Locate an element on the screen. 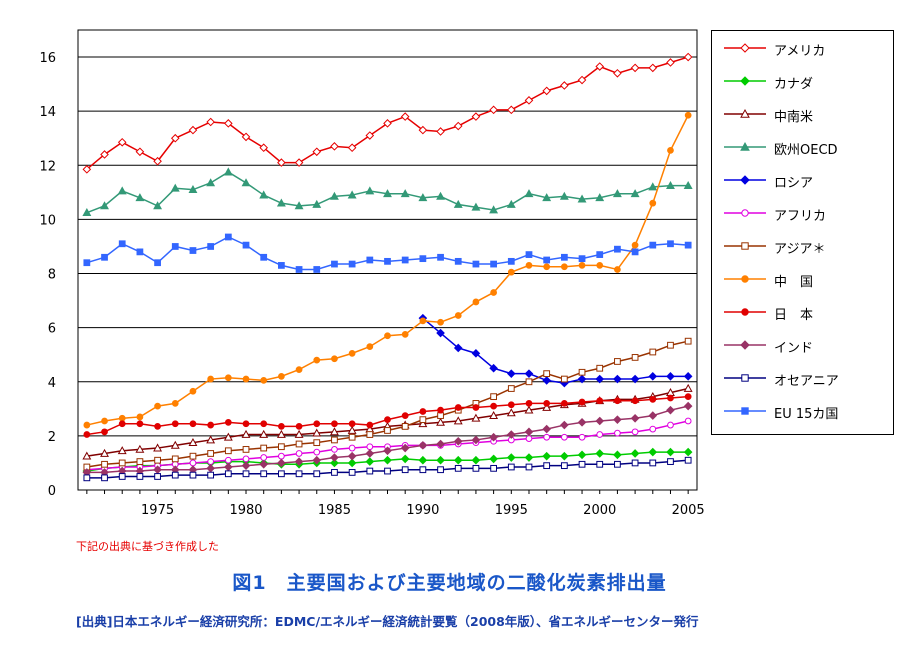 The image size is (899, 653). legend-item: 中南米 is located at coordinates (802, 114).